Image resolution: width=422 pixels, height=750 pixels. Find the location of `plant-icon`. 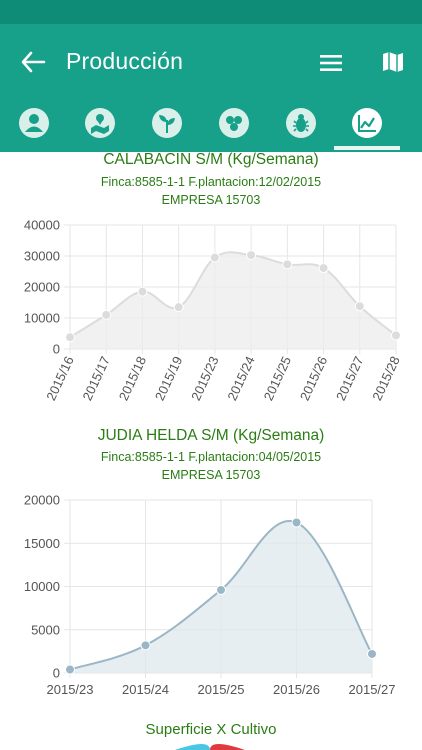

plant-icon is located at coordinates (167, 123).